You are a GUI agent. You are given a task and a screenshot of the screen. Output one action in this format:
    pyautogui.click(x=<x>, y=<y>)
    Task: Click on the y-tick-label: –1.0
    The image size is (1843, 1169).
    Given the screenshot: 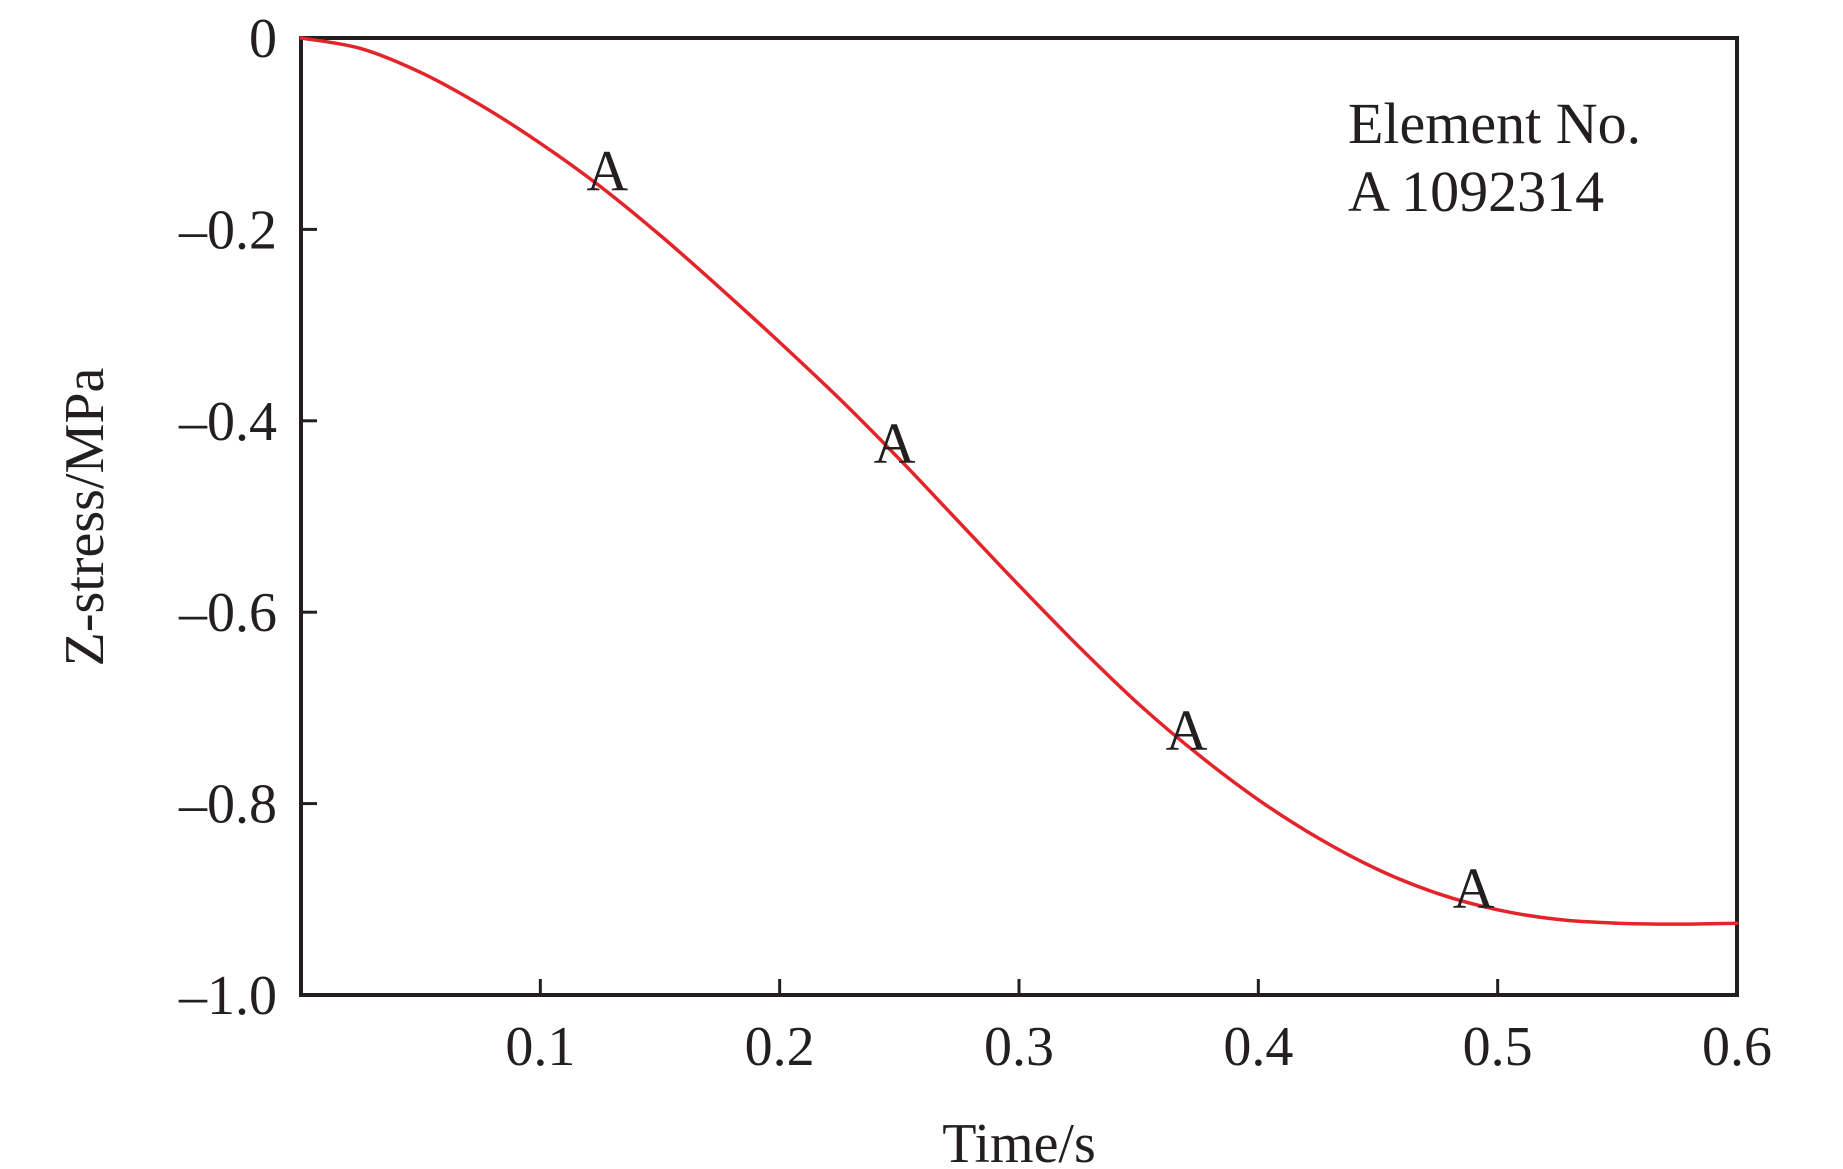 What is the action you would take?
    pyautogui.click(x=227, y=996)
    